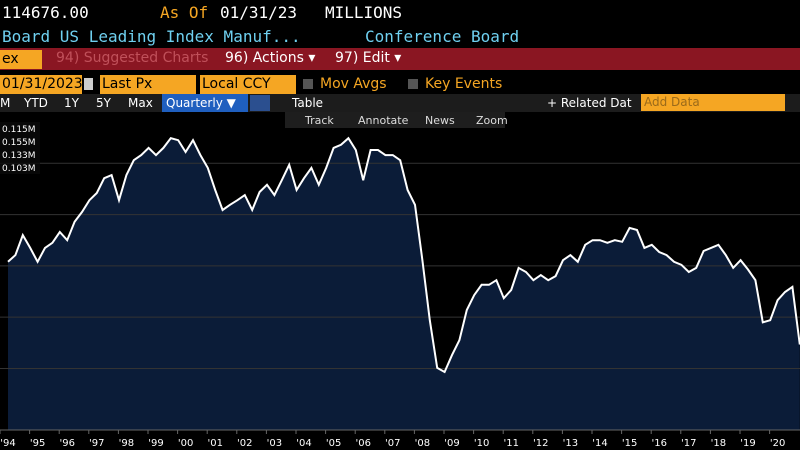 The image size is (800, 450). Describe the element at coordinates (362, 443) in the screenshot. I see `x-tick-label: '06` at that location.